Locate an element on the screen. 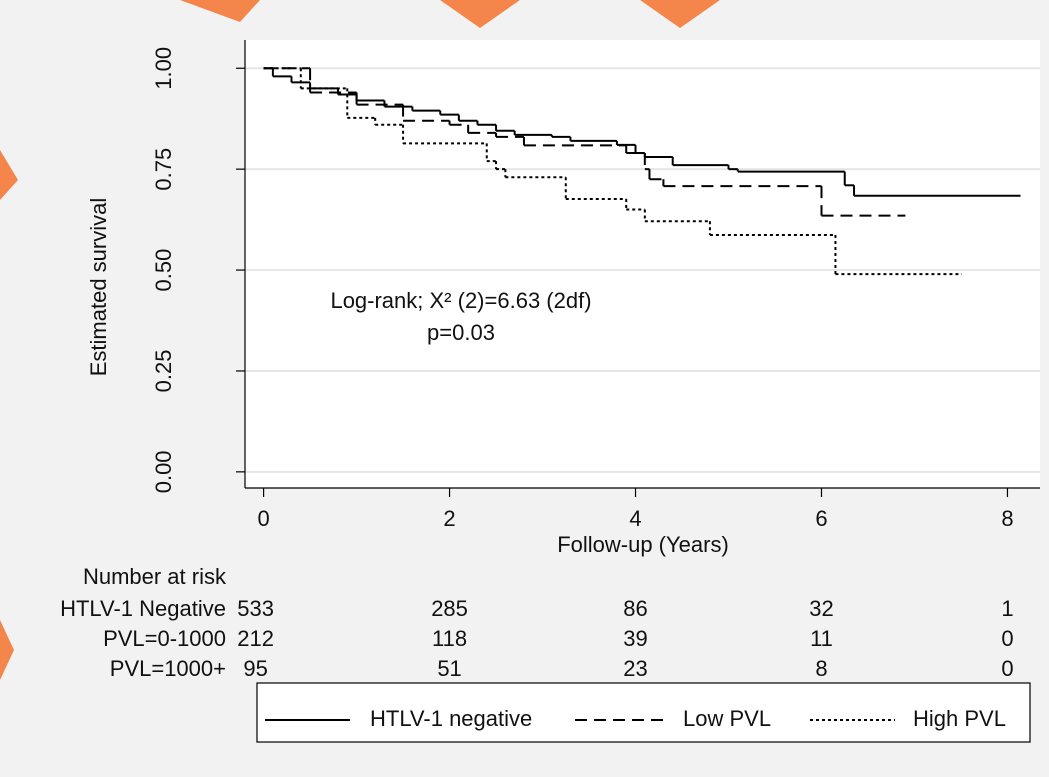 This screenshot has height=777, width=1049. risk-count: 23 is located at coordinates (635, 668).